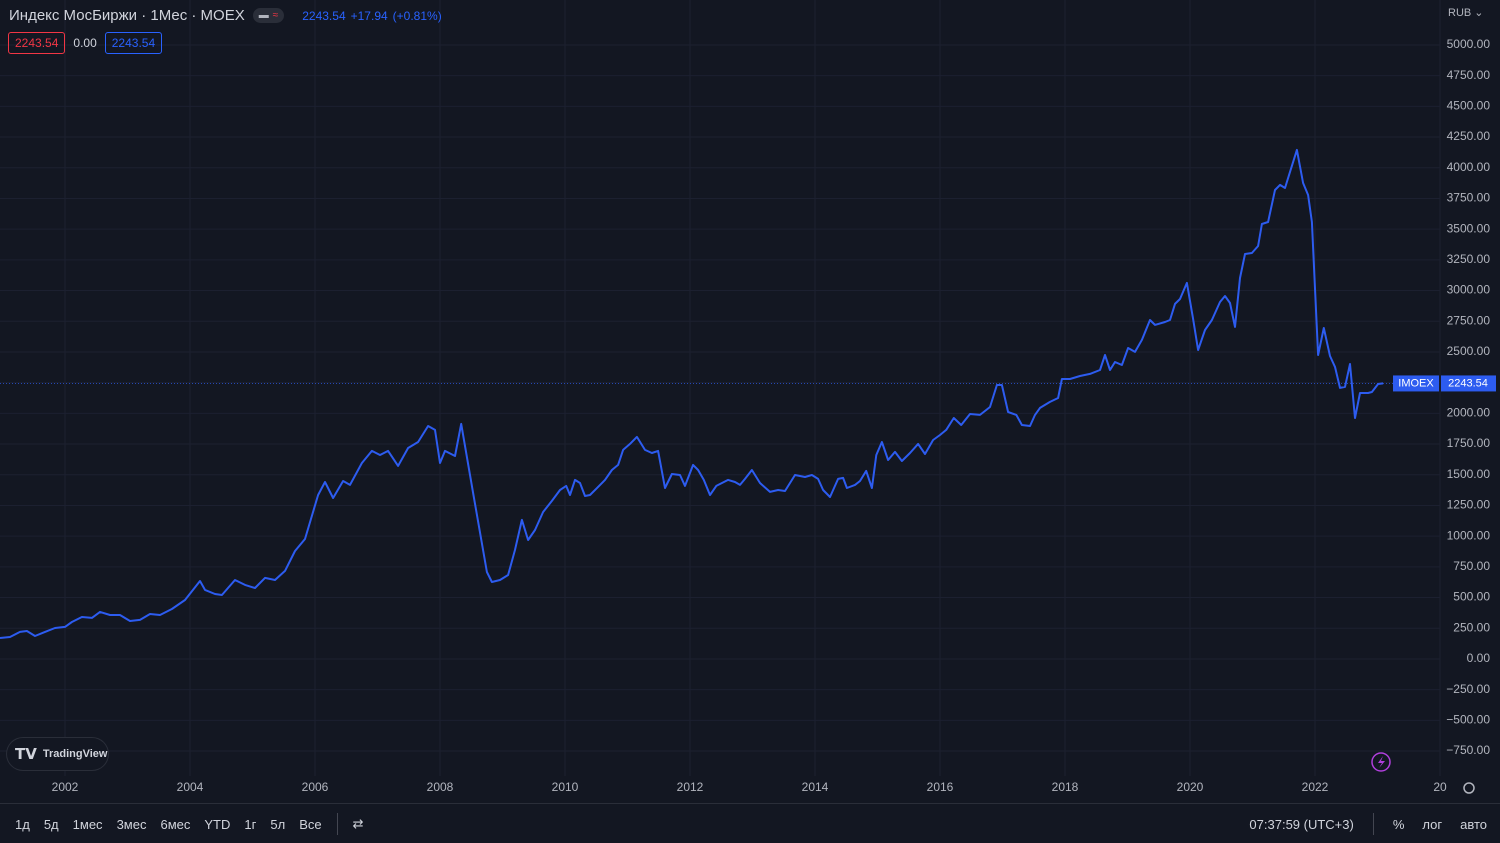 The height and width of the screenshot is (843, 1500). I want to click on range-button: 1д, so click(22, 824).